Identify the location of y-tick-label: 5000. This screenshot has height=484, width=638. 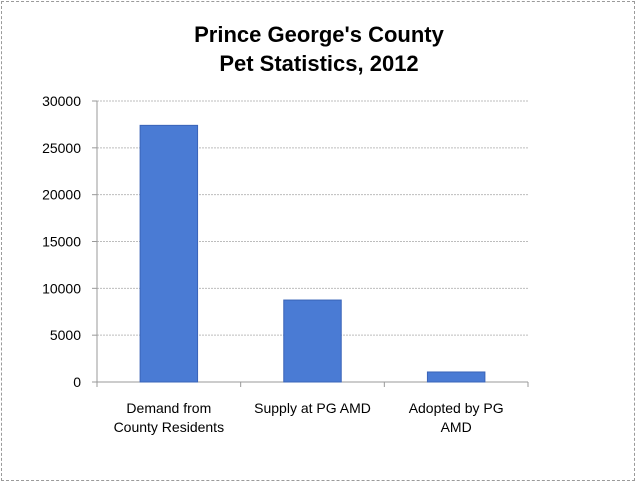
(65, 335).